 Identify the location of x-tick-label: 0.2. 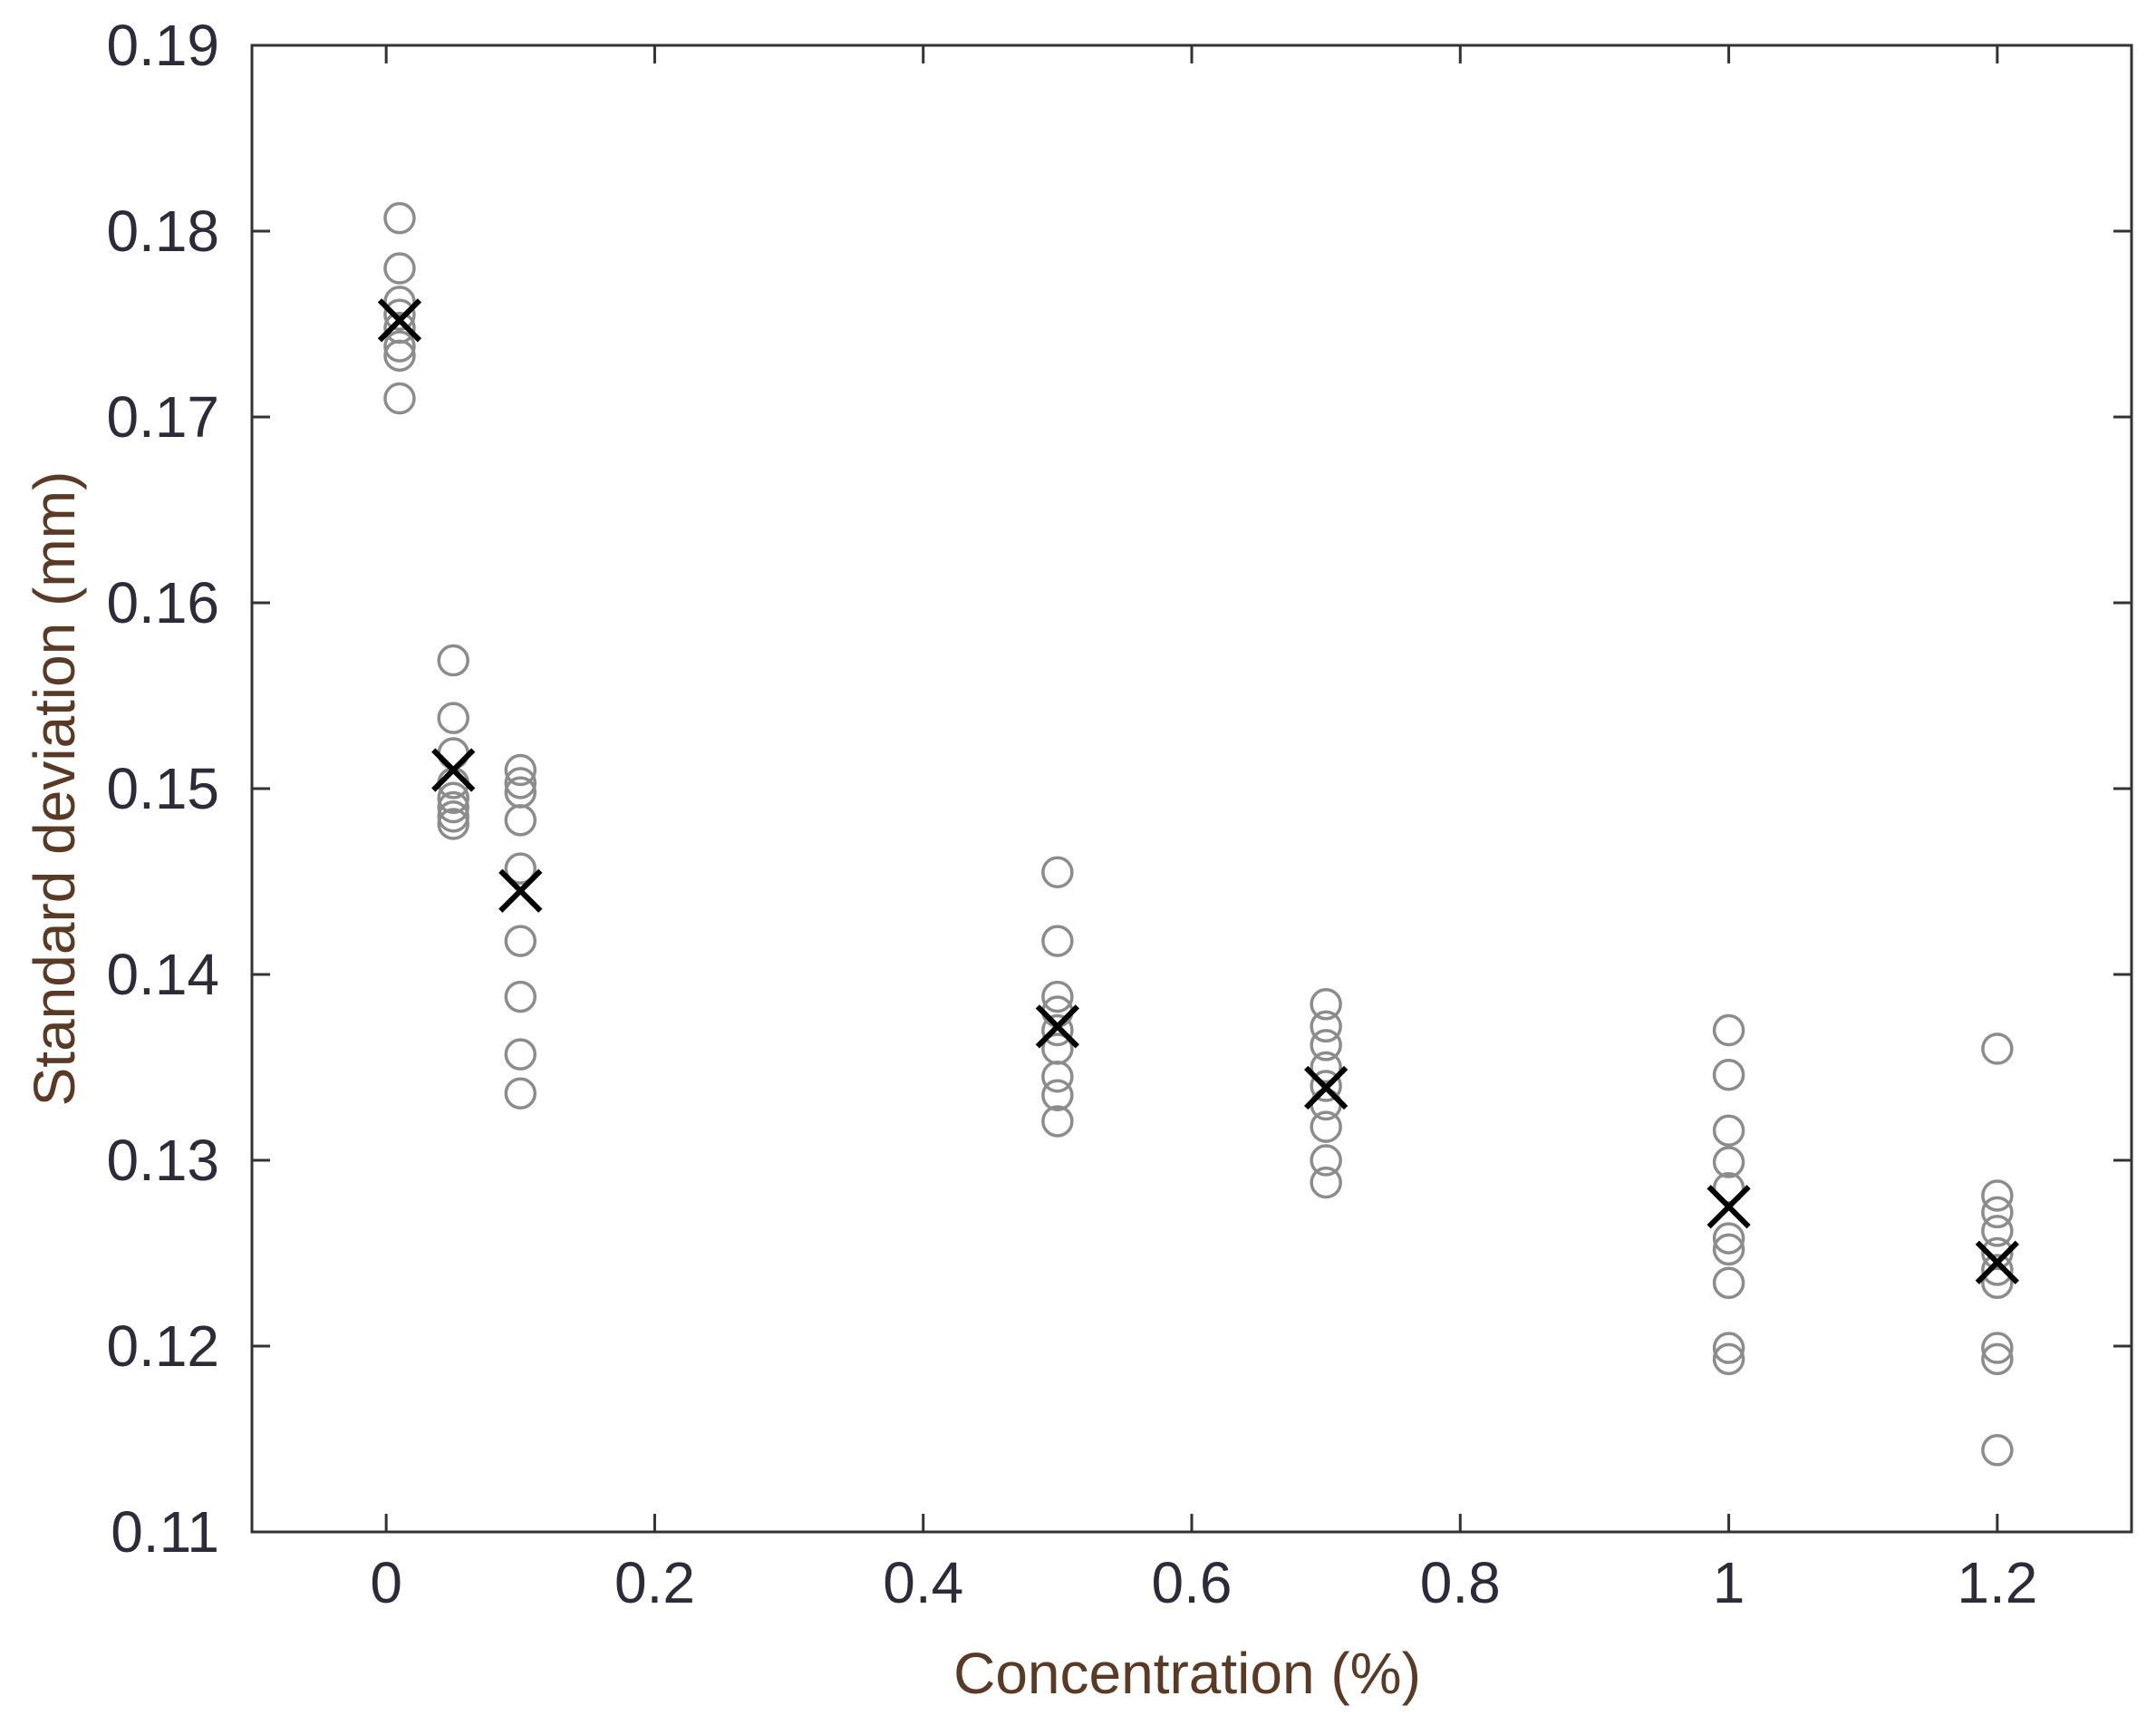
(654, 1582).